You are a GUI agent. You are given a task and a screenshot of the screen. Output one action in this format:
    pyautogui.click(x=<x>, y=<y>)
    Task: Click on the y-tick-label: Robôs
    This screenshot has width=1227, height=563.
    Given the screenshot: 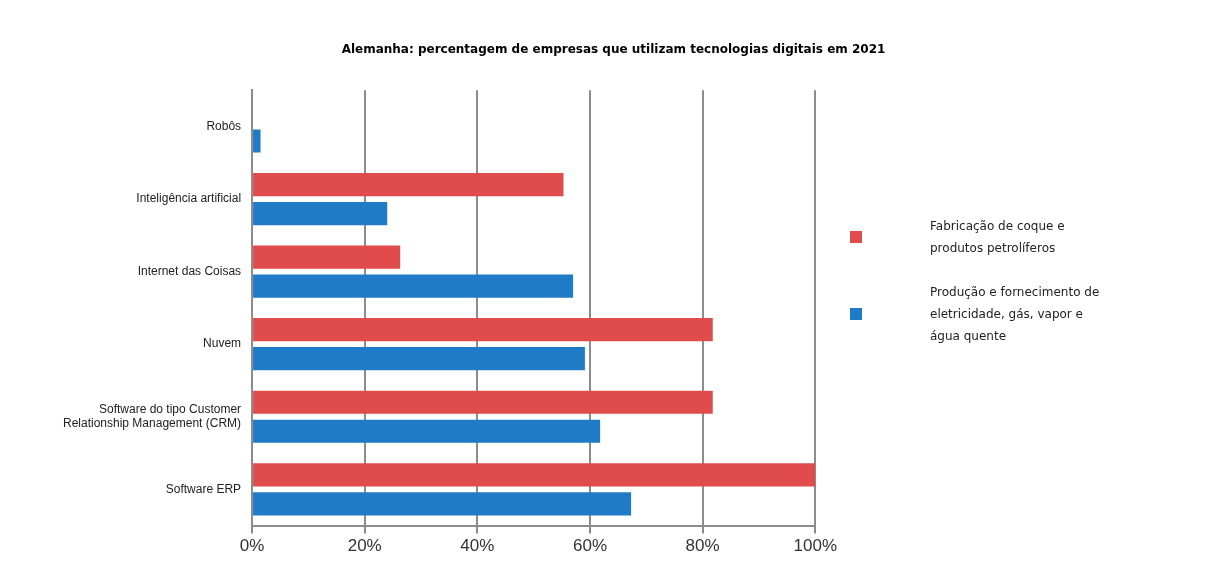 What is the action you would take?
    pyautogui.click(x=224, y=125)
    